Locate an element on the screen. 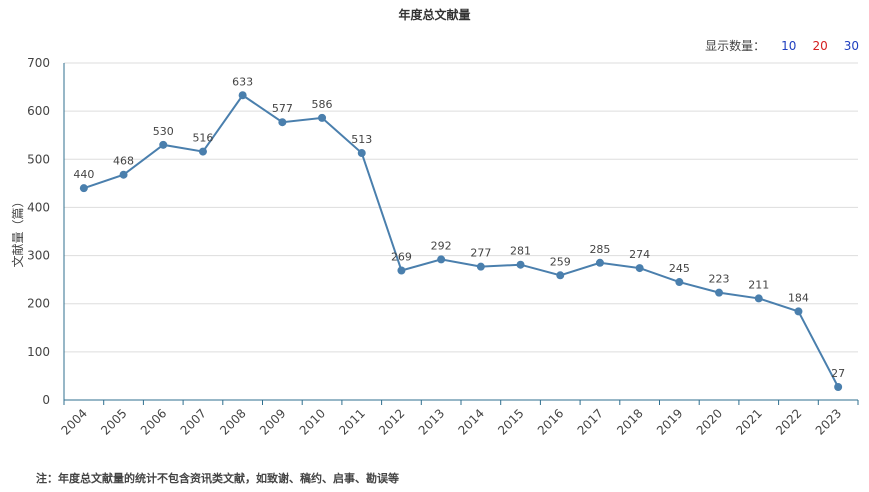 The width and height of the screenshot is (869, 492). y-tick-label: 400 is located at coordinates (38, 207).